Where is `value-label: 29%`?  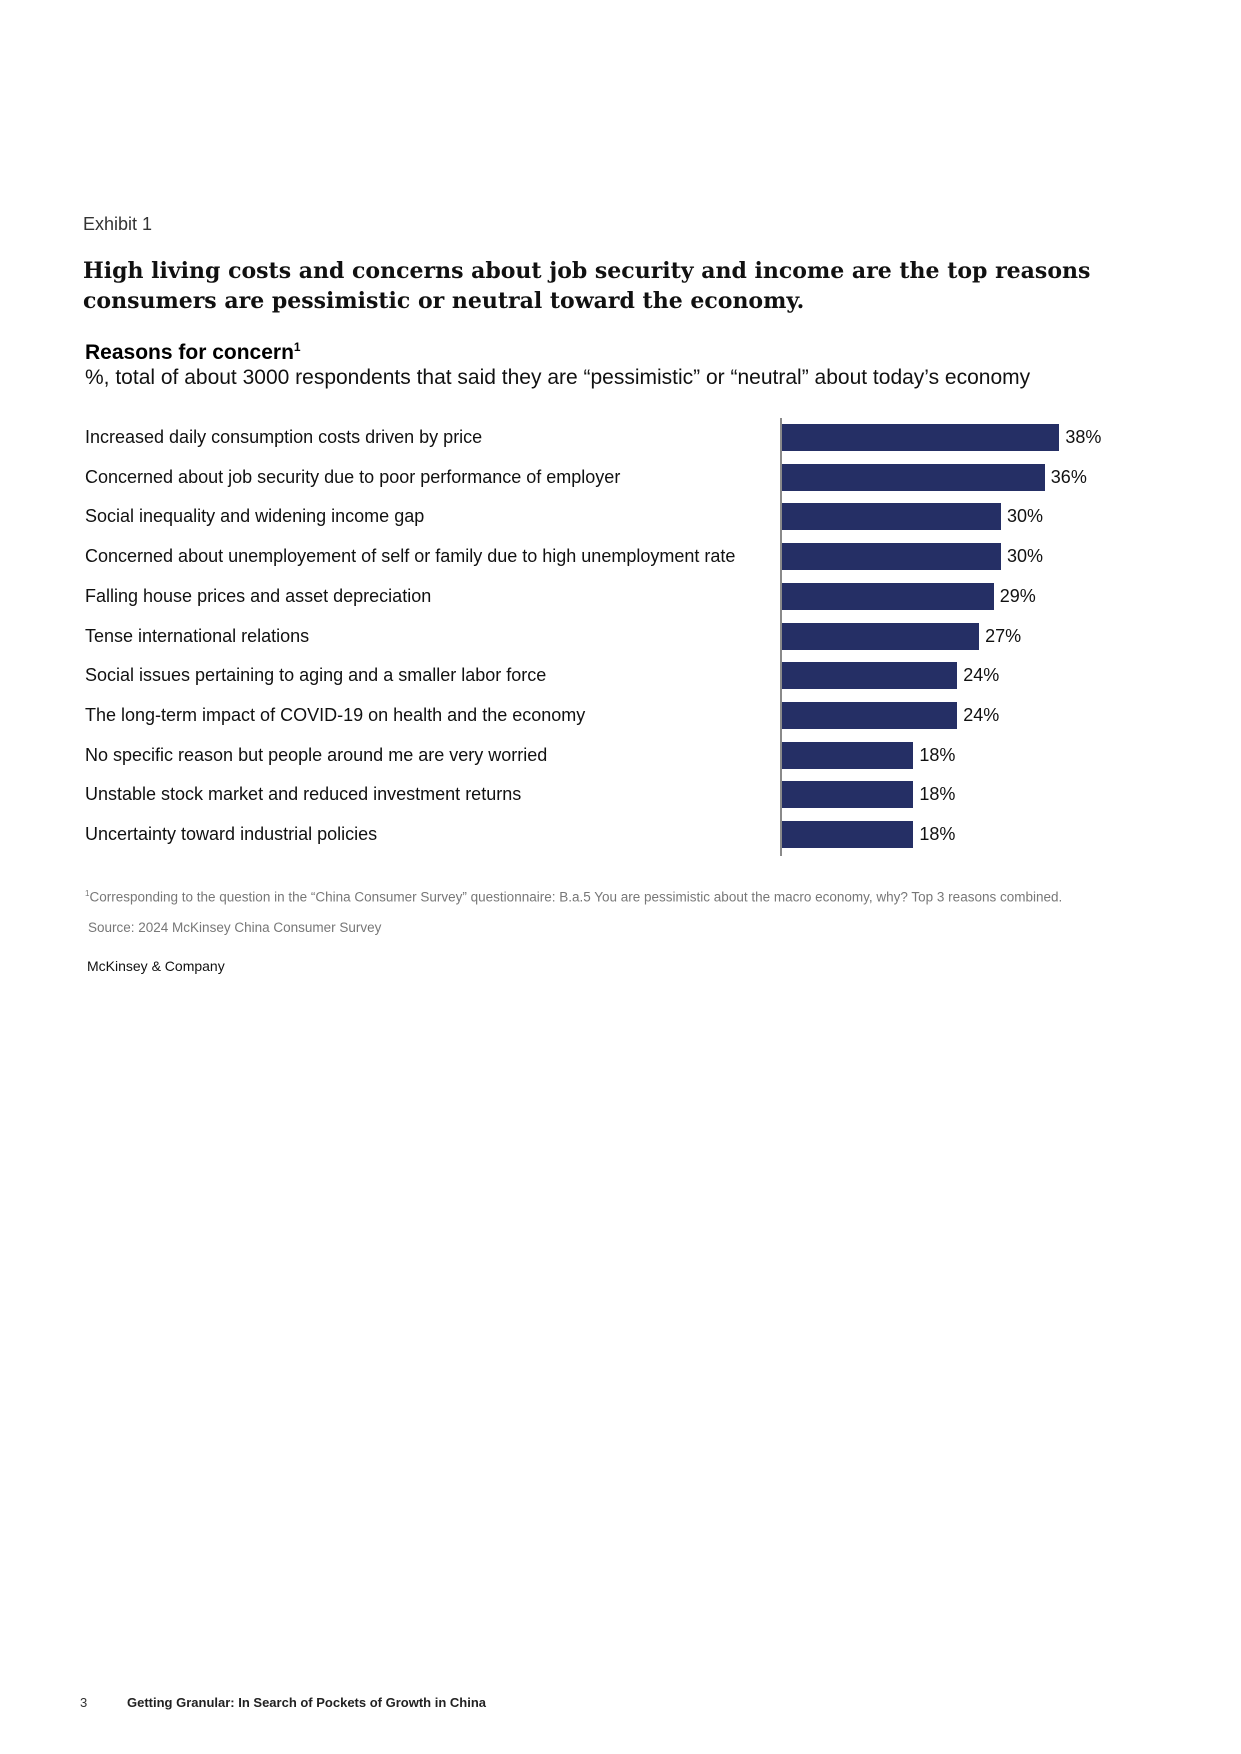
value-label: 29% is located at coordinates (1017, 595).